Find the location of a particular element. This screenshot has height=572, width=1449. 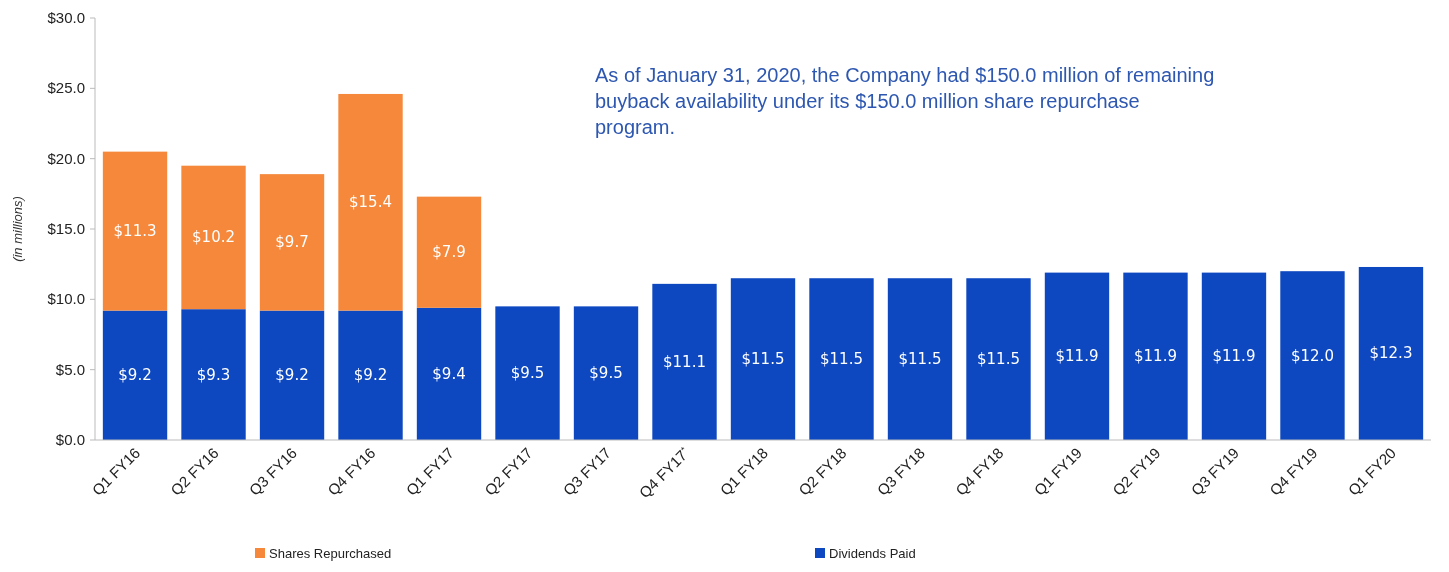

data-label: $7.9 is located at coordinates (449, 252).